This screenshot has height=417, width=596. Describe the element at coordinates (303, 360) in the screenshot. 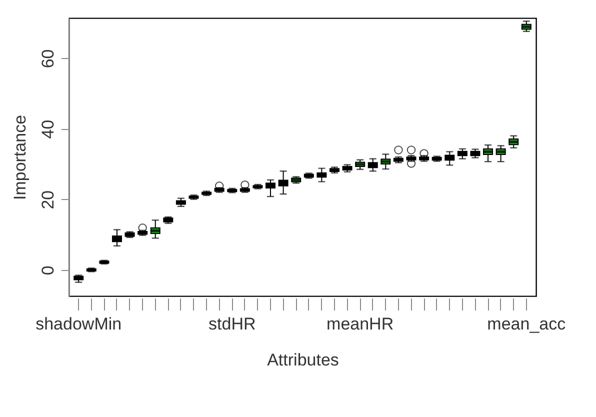

I see `x-axis-title: Attributes` at that location.